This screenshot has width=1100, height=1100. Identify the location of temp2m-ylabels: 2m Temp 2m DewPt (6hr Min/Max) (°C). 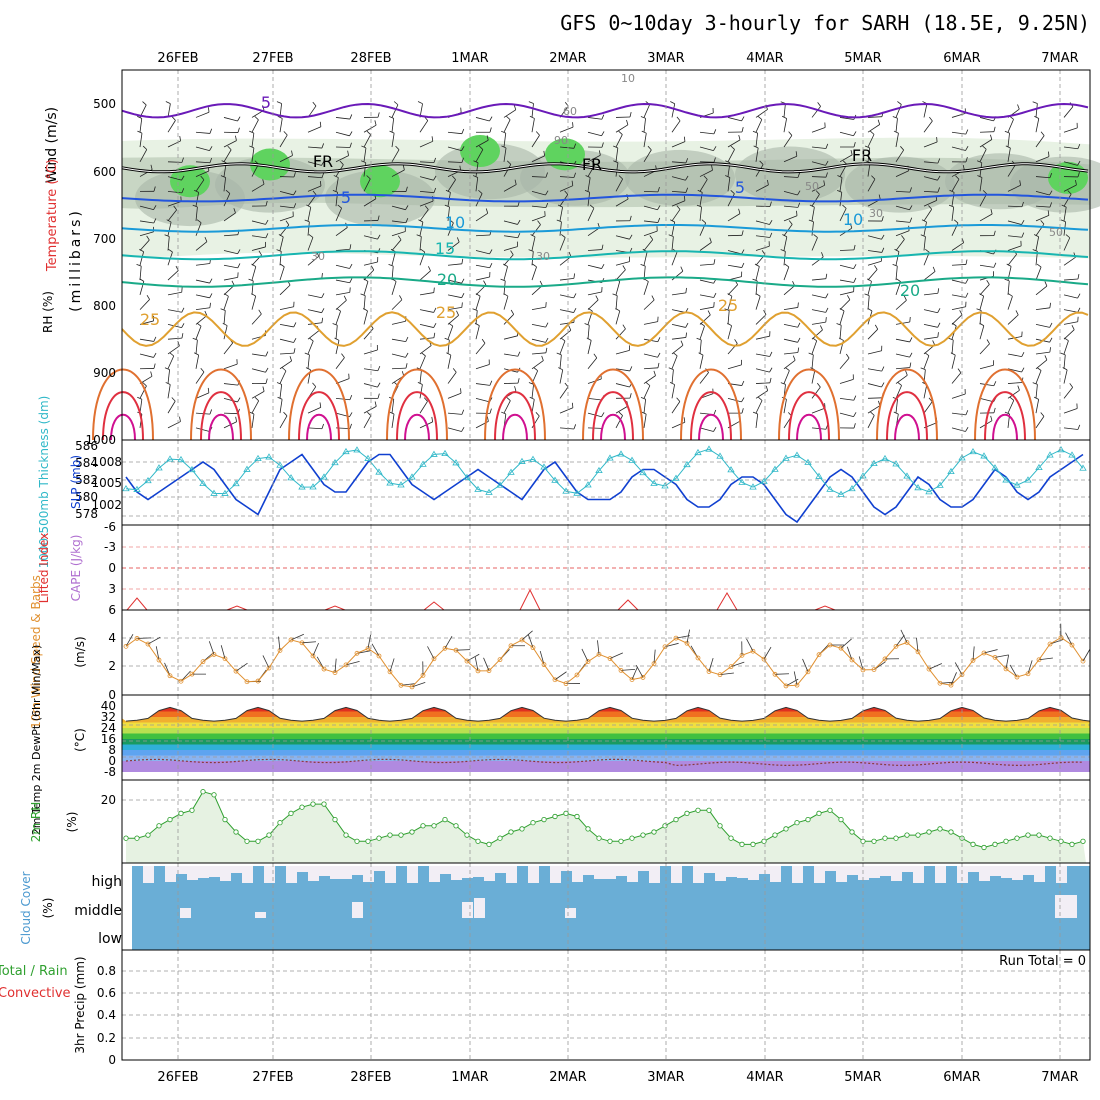
(58, 740).